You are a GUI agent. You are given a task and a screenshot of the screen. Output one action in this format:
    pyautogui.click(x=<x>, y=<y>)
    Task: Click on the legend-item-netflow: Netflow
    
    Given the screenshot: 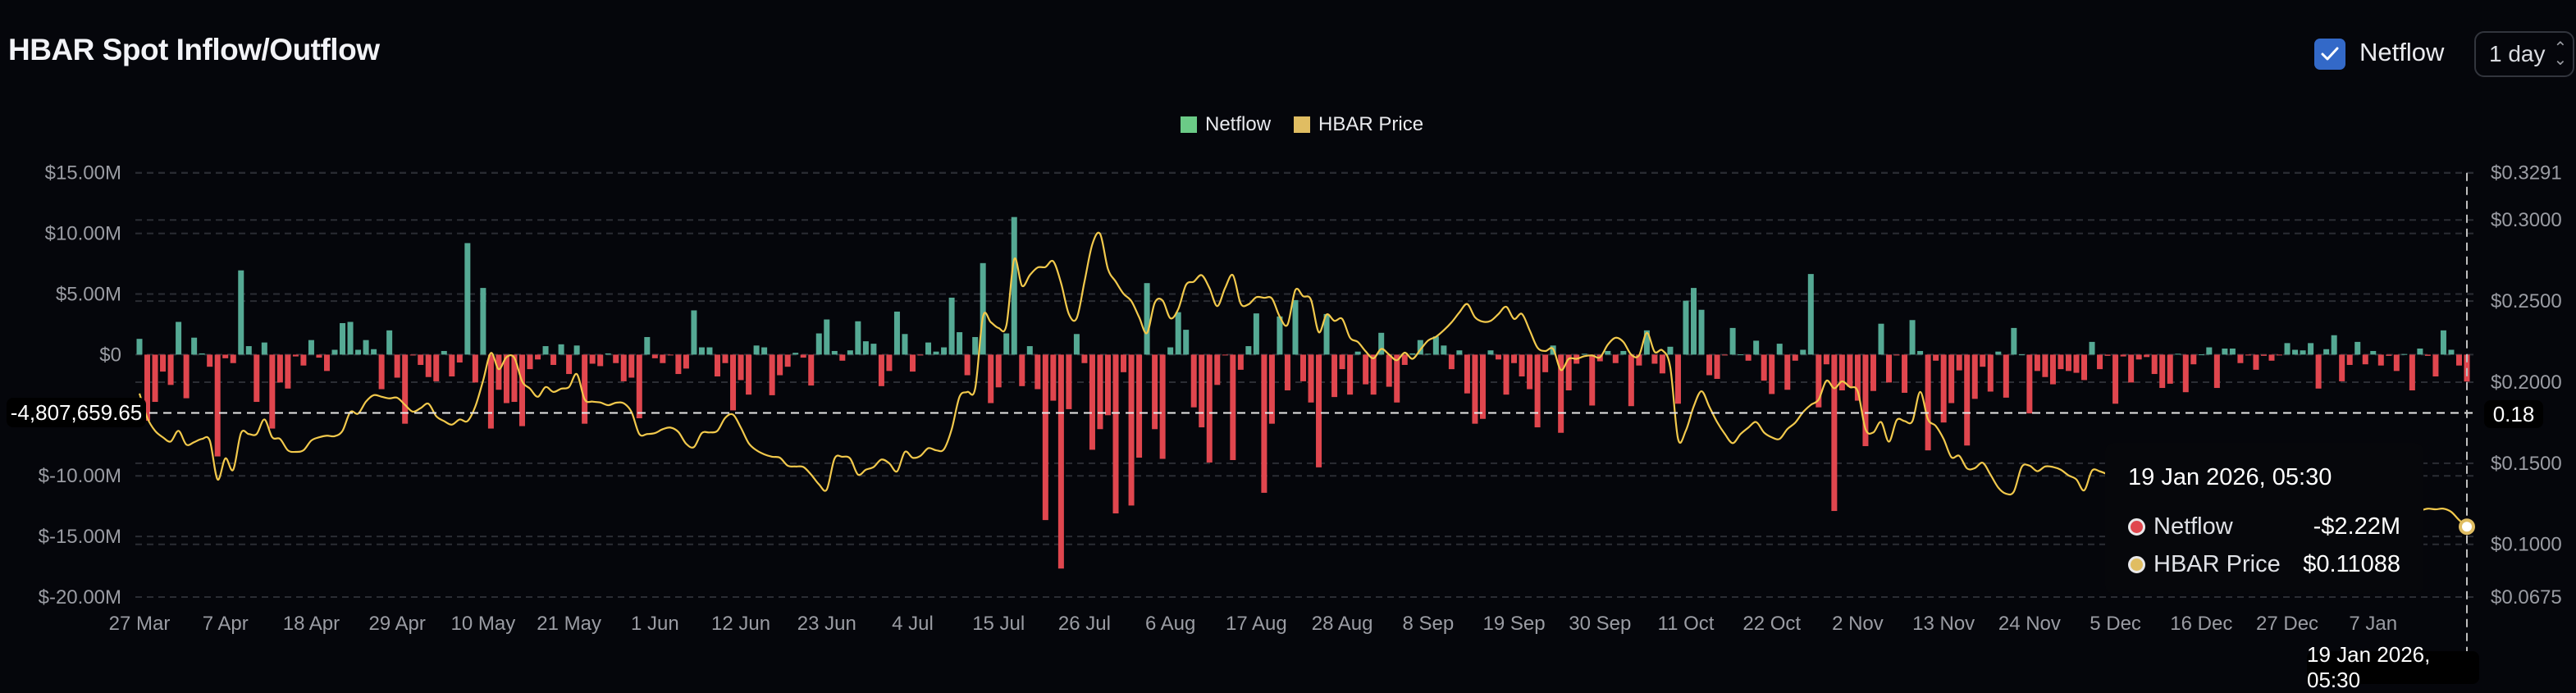 What is the action you would take?
    pyautogui.click(x=1226, y=124)
    